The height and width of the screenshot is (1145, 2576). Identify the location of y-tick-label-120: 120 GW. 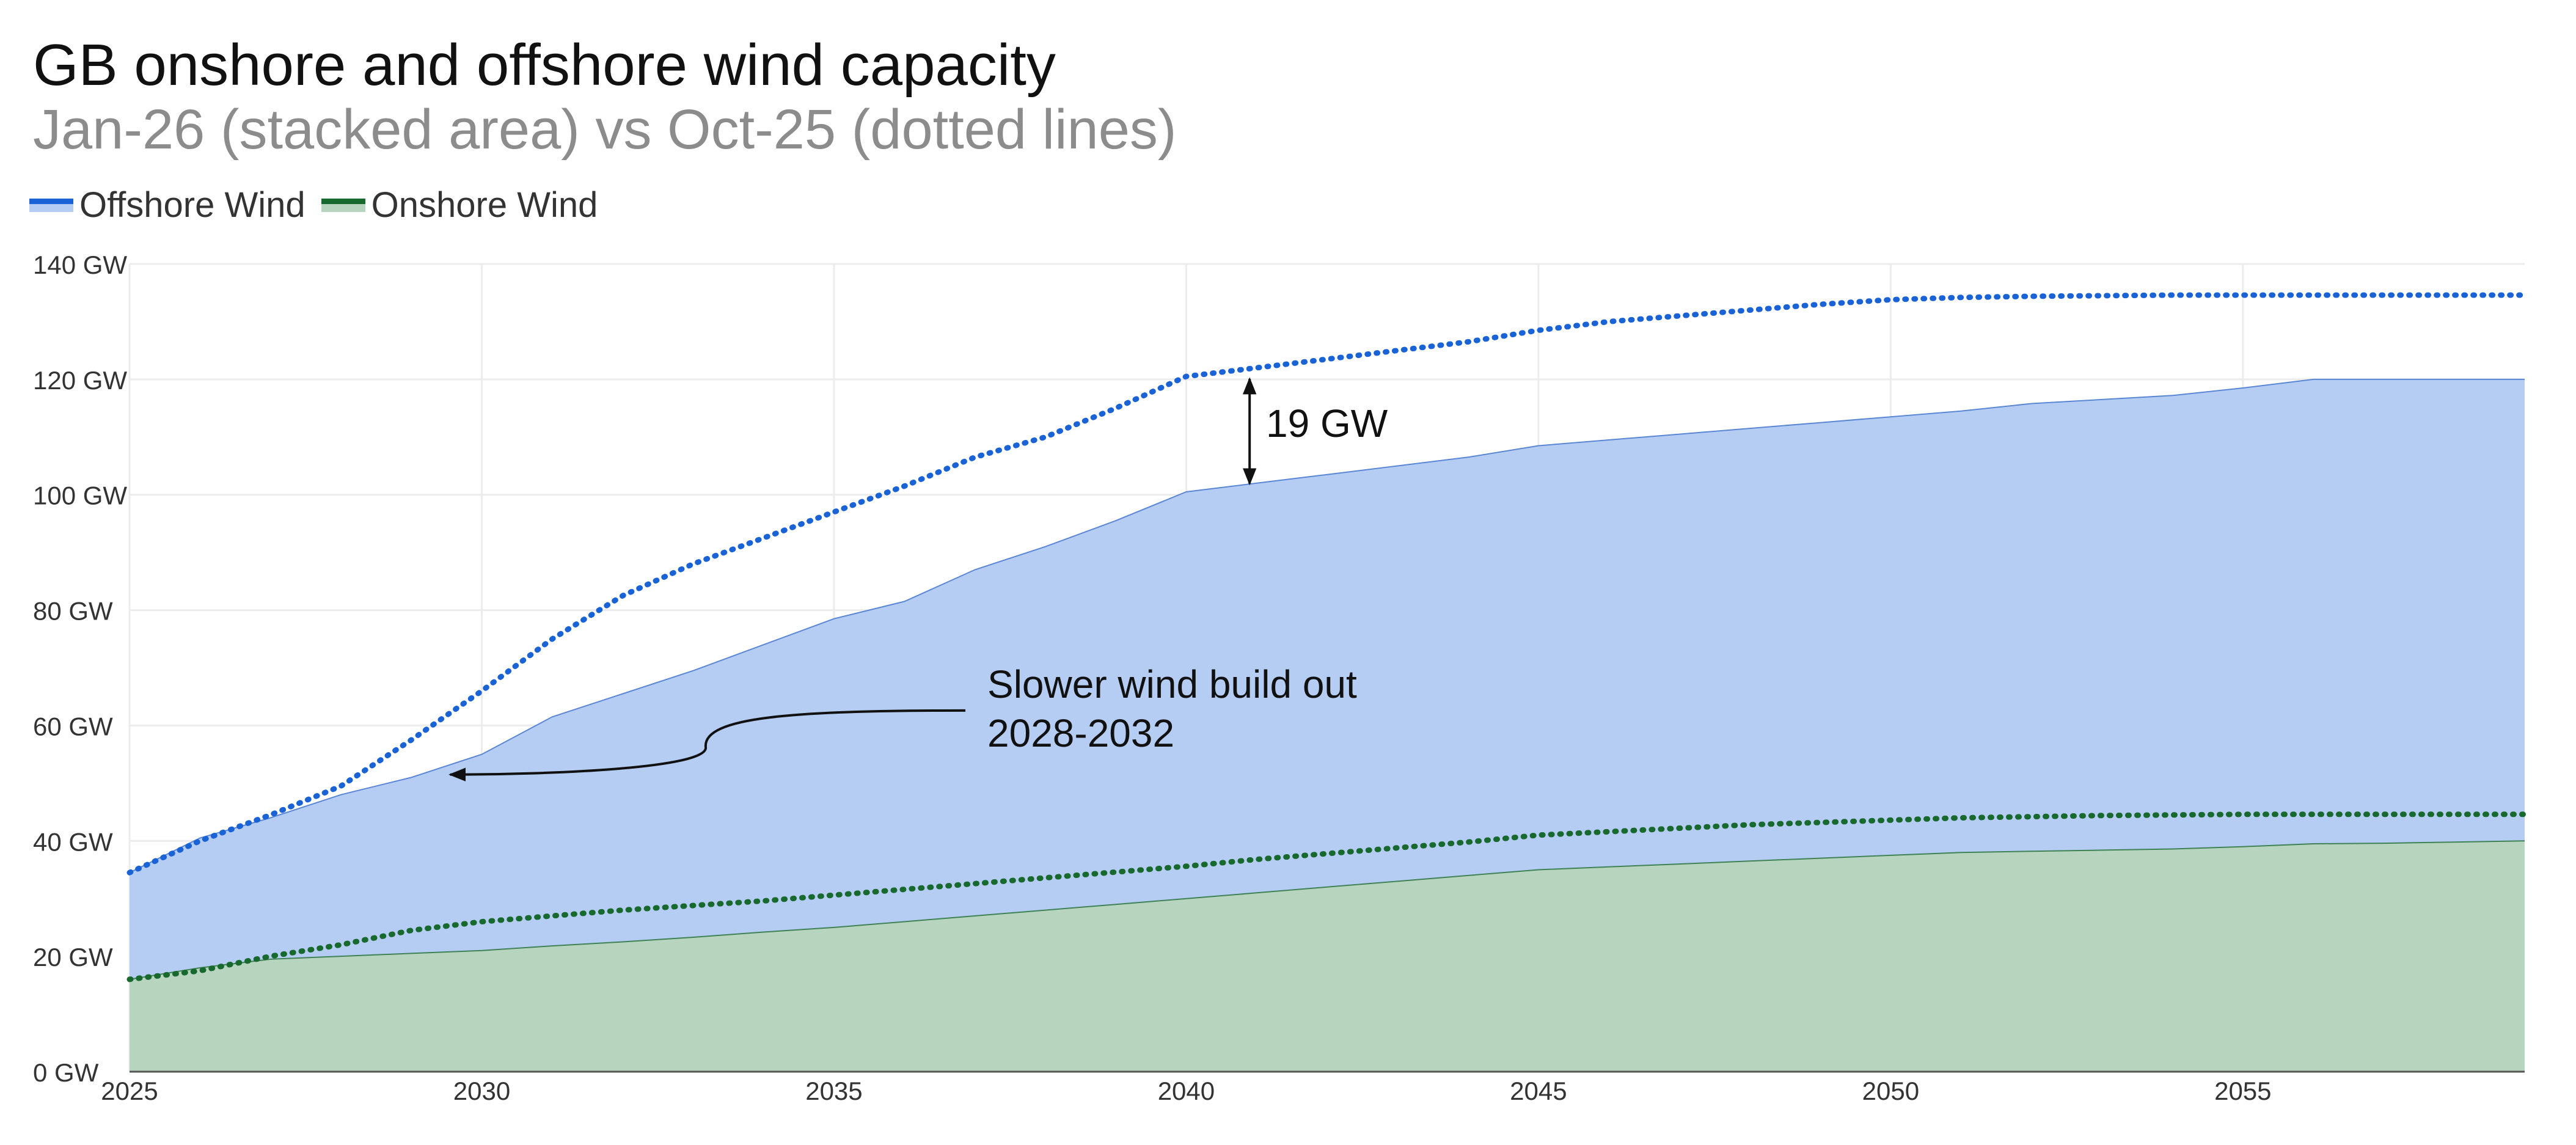
(80, 381).